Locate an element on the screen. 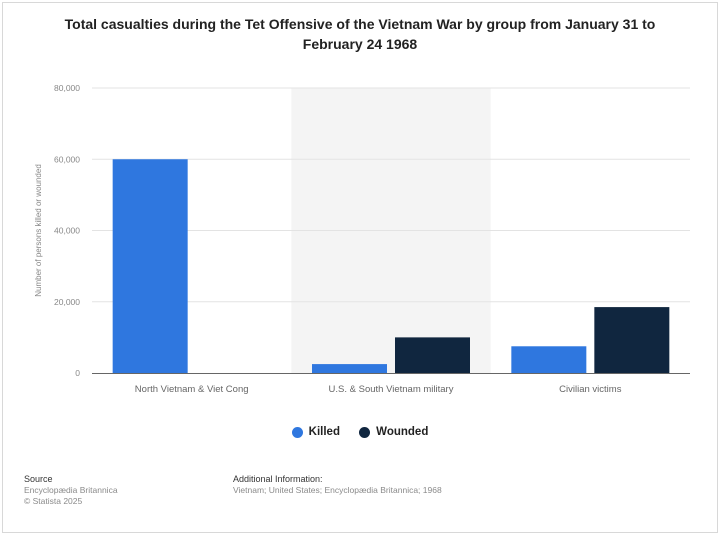 The width and height of the screenshot is (720, 535). x-tick-label: U.S. & South Vietnam military is located at coordinates (391, 389).